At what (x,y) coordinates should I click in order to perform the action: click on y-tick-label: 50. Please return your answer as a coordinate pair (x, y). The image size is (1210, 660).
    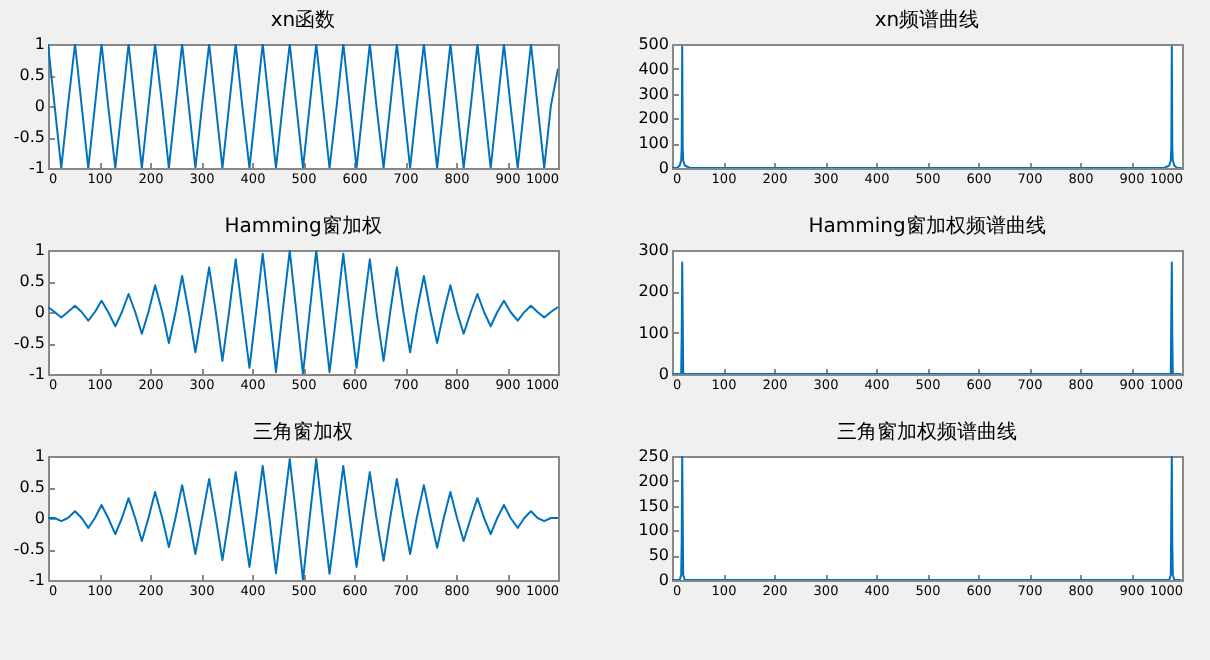
    Looking at the image, I should click on (658, 555).